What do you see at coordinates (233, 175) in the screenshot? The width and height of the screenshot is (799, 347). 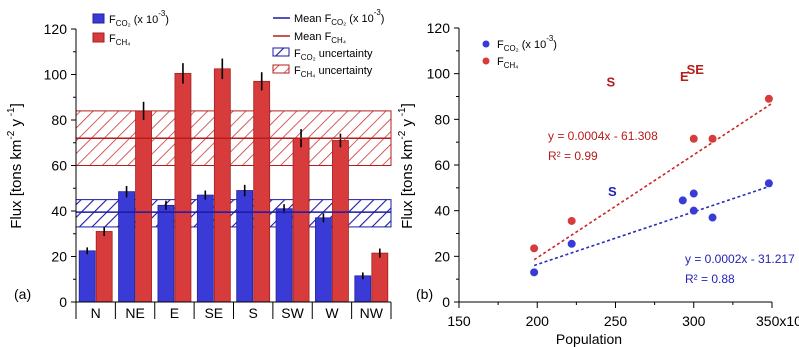 I see `mean-lines` at bounding box center [233, 175].